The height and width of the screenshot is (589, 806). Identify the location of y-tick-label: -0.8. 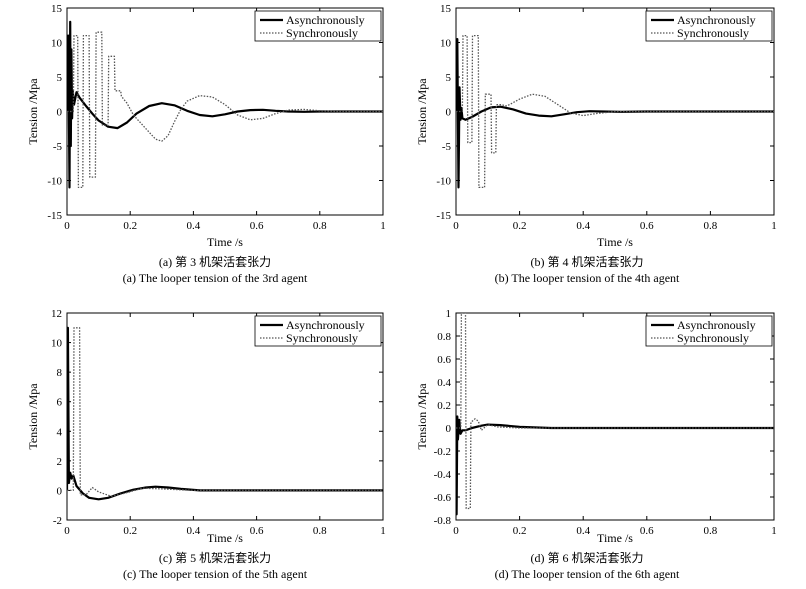
(443, 521).